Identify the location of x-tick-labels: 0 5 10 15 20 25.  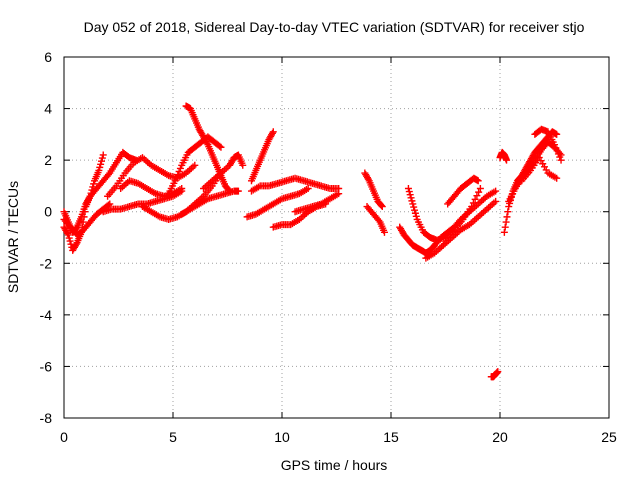
(338, 437).